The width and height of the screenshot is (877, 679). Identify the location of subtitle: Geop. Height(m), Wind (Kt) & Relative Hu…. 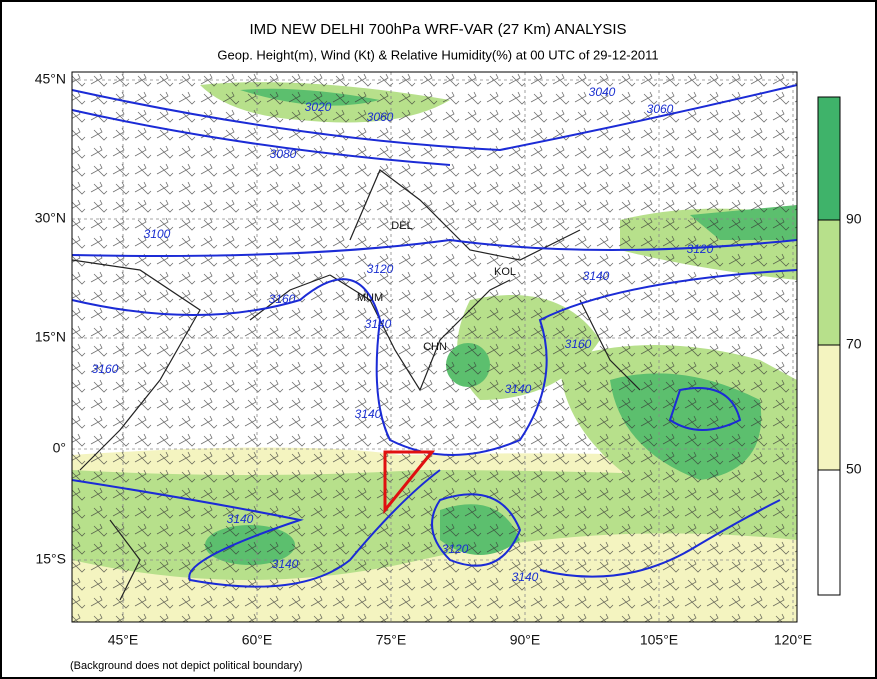
(437, 54).